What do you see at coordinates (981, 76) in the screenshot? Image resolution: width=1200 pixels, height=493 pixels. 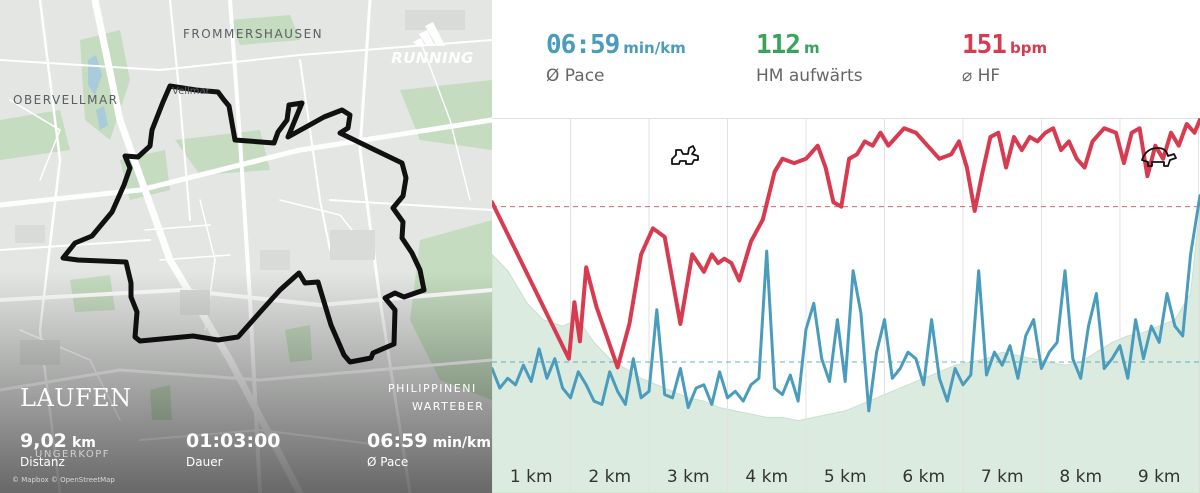 I see `summary-heart-rate-label: ⌀ HF` at bounding box center [981, 76].